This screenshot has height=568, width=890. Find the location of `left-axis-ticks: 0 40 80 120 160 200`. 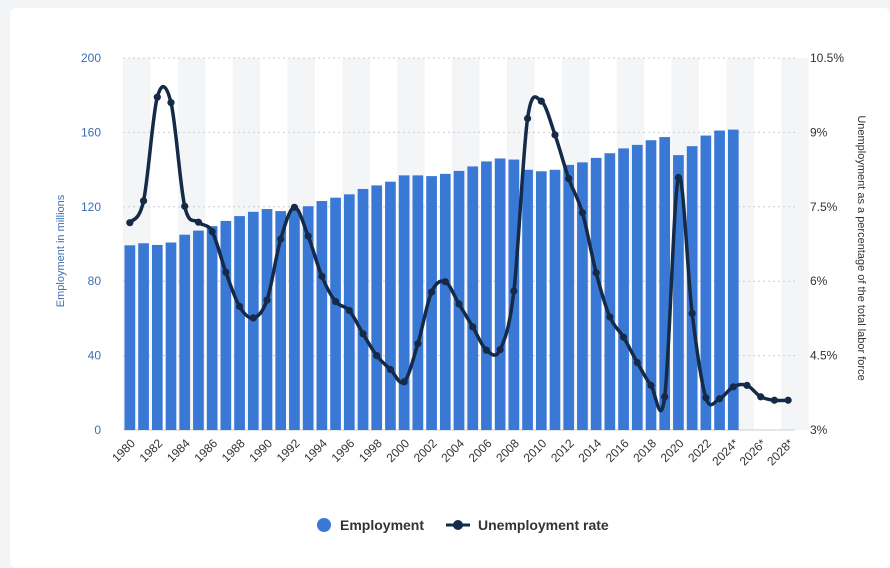

left-axis-ticks: 0 40 80 120 160 200 is located at coordinates (91, 244).